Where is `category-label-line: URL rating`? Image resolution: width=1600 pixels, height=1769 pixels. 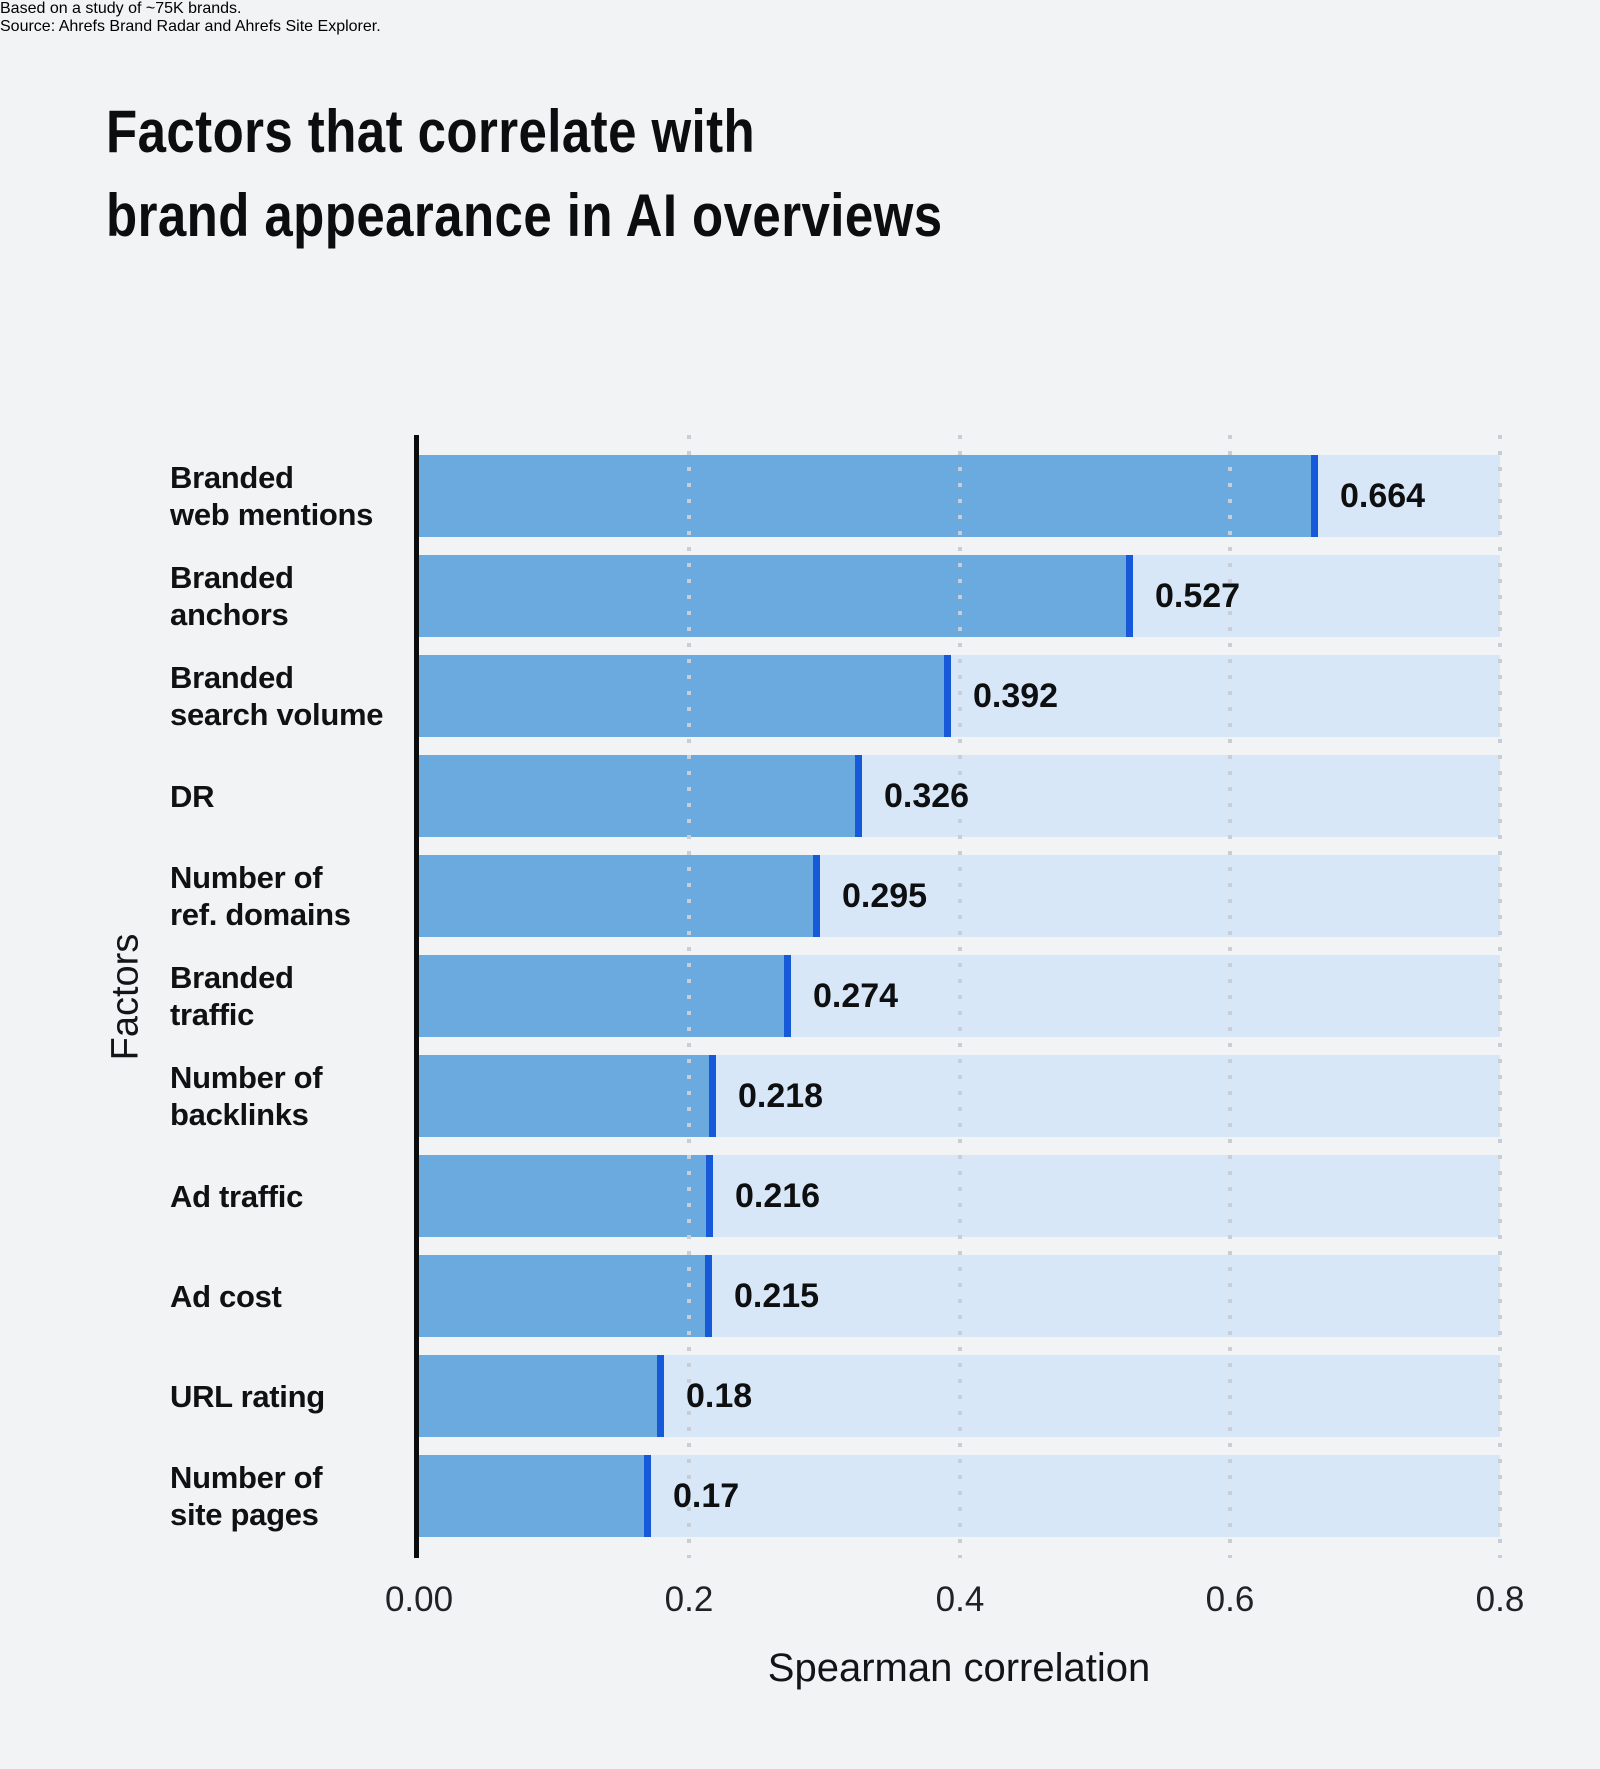
category-label-line: URL rating is located at coordinates (247, 1396).